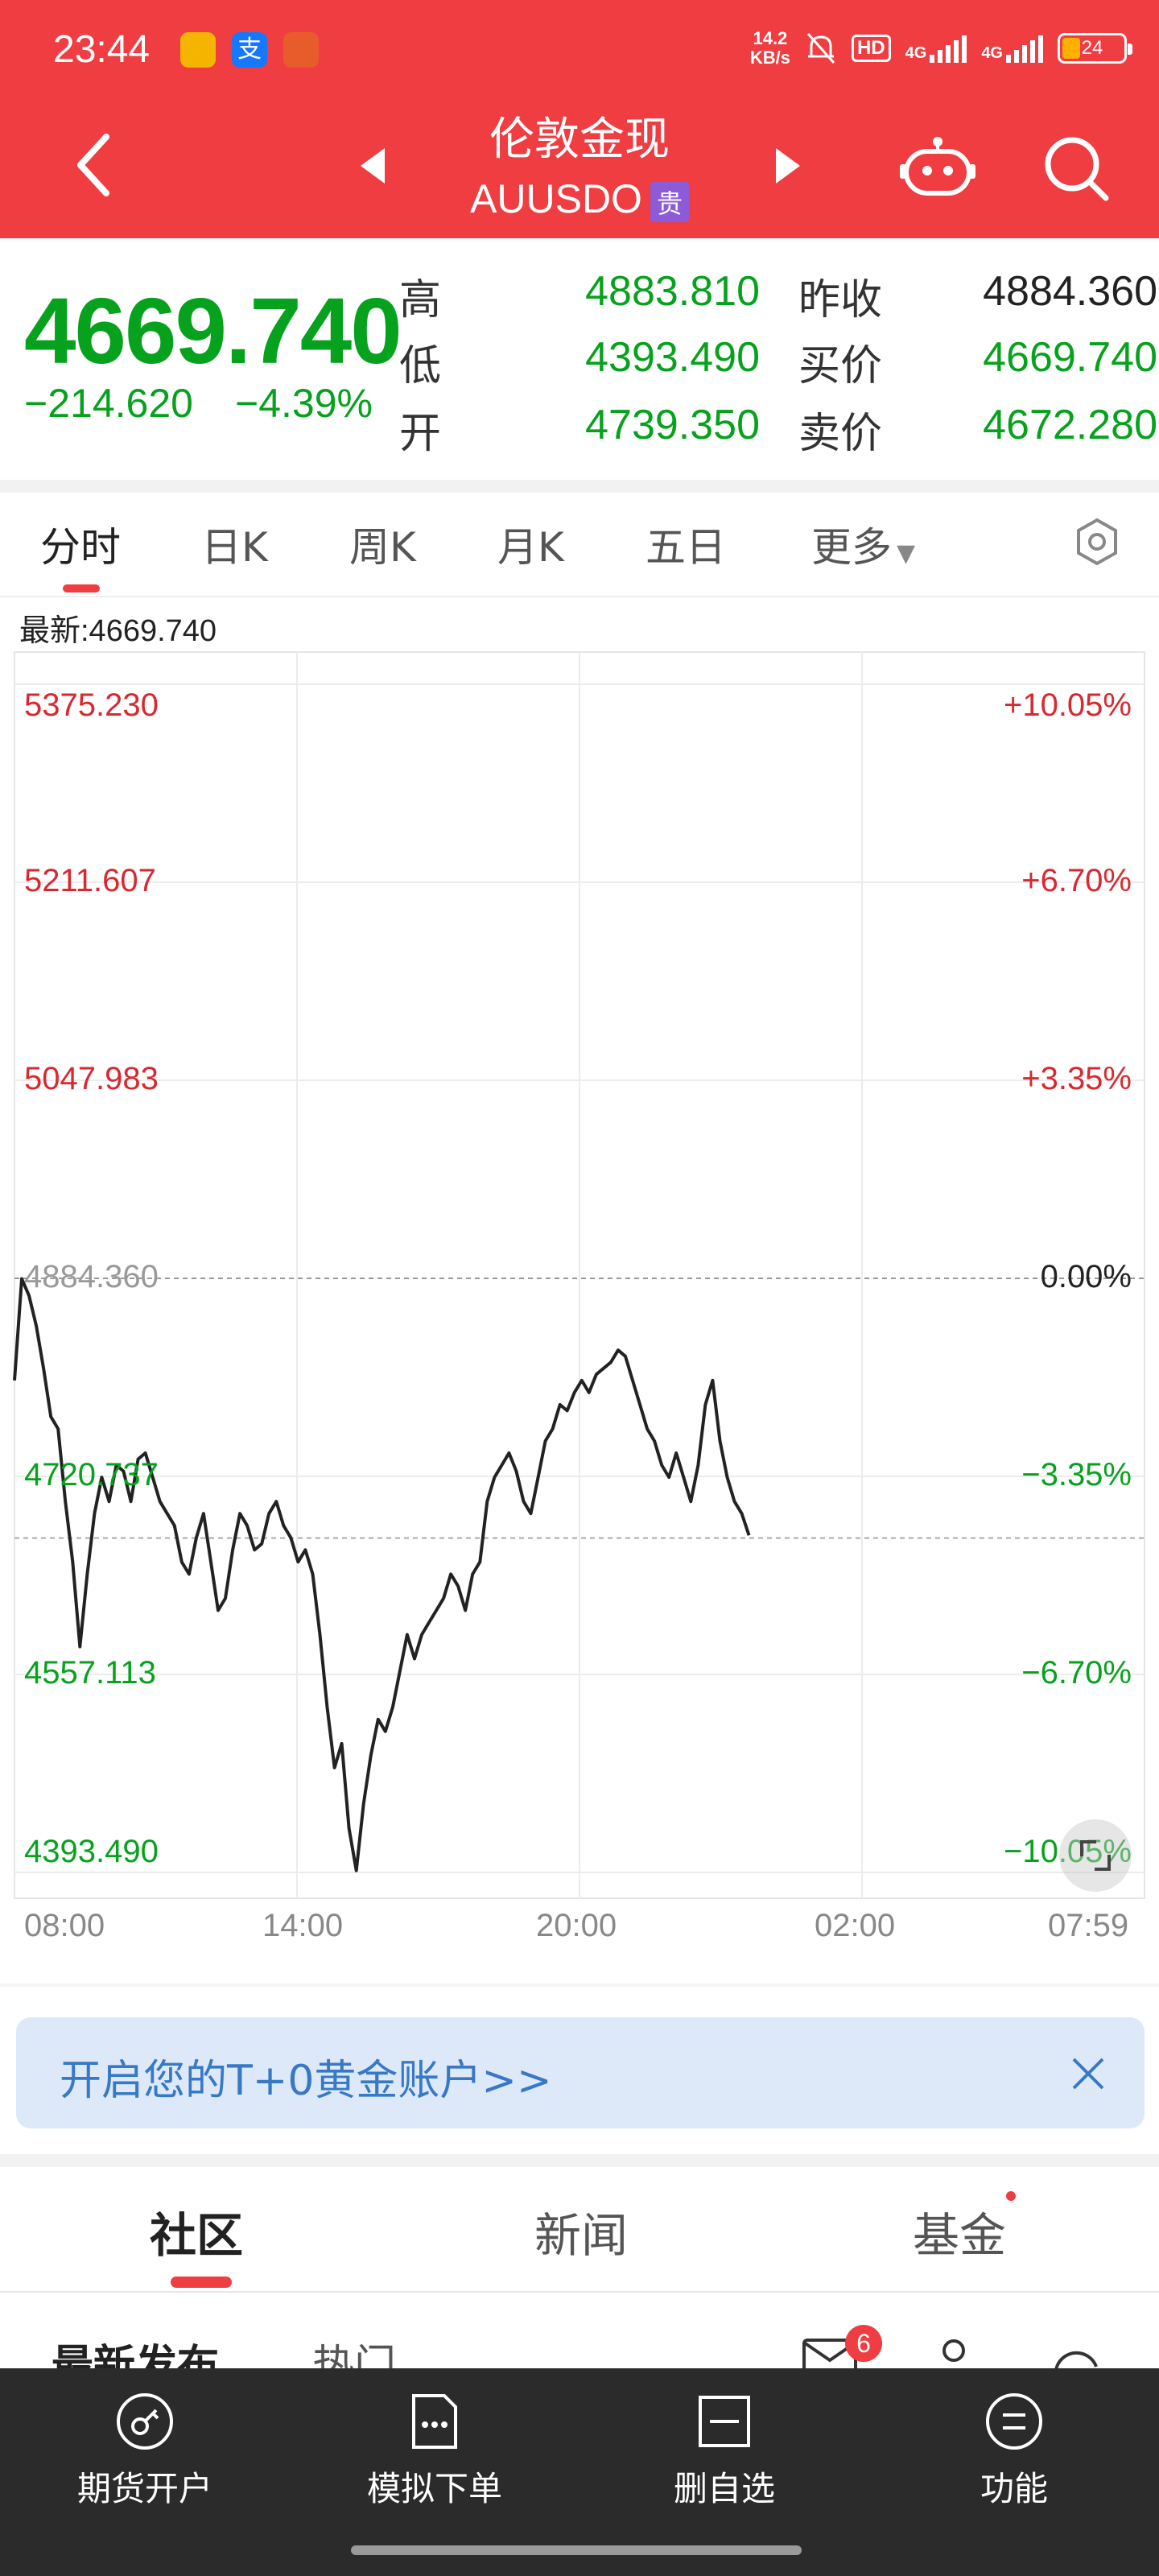  What do you see at coordinates (303, 1926) in the screenshot?
I see `x-tick-label: 14:00` at bounding box center [303, 1926].